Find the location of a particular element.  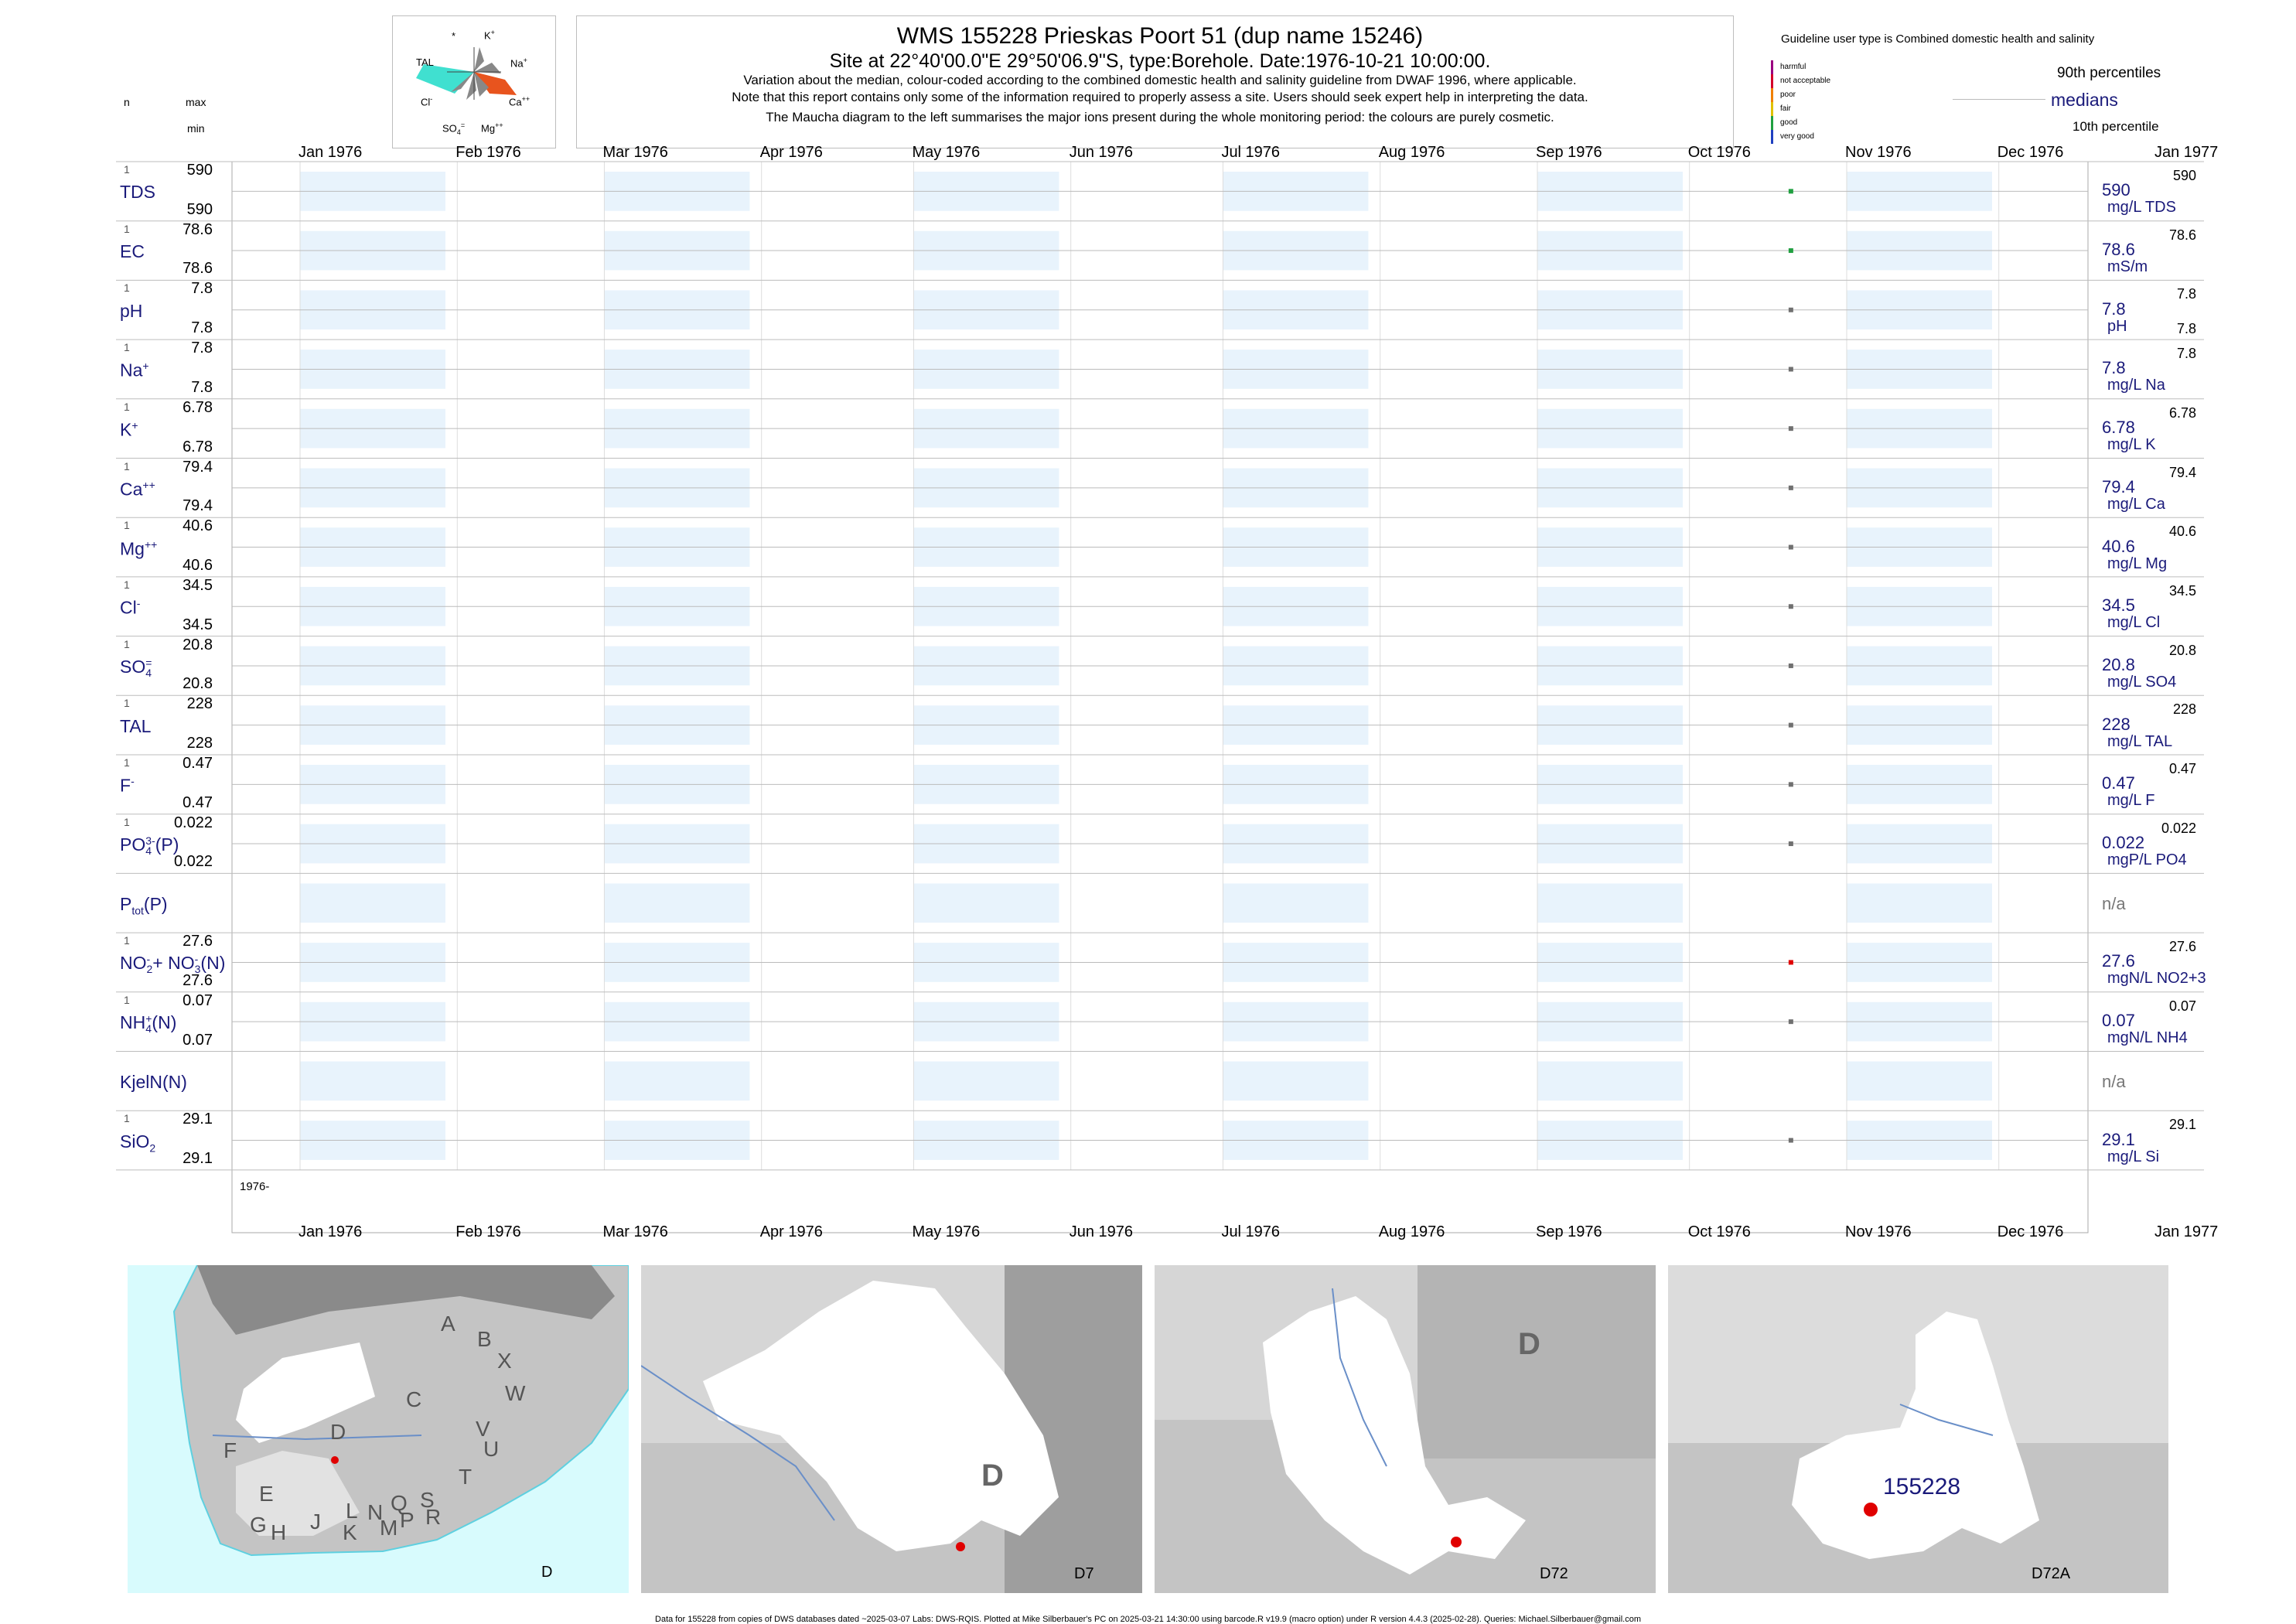

panel-p10: 7.8 is located at coordinates (2186, 329).